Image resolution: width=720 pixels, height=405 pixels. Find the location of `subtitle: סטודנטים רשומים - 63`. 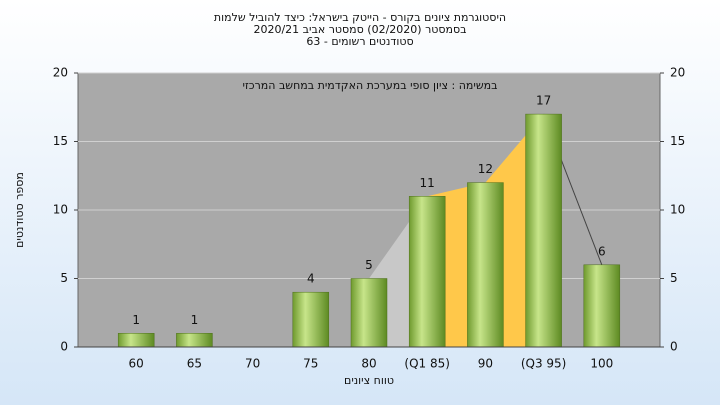

subtitle: סטודנטים רשומים - 63 is located at coordinates (359, 41).